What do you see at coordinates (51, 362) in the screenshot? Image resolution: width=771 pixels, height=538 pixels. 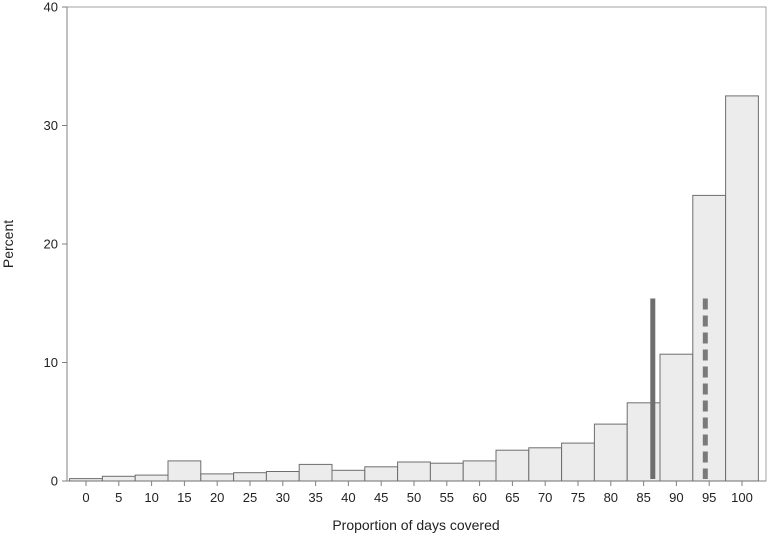 I see `y-tick-label: 10` at bounding box center [51, 362].